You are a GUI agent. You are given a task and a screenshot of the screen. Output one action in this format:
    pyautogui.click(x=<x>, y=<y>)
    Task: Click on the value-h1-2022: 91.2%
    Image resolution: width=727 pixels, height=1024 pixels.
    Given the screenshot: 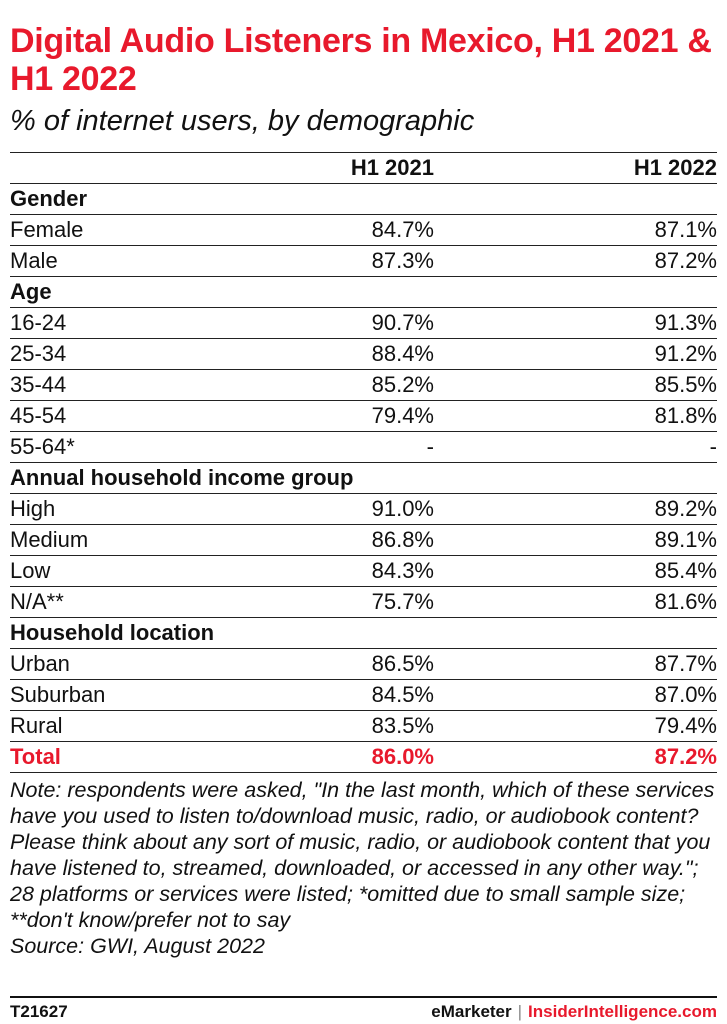 What is the action you would take?
    pyautogui.click(x=575, y=354)
    